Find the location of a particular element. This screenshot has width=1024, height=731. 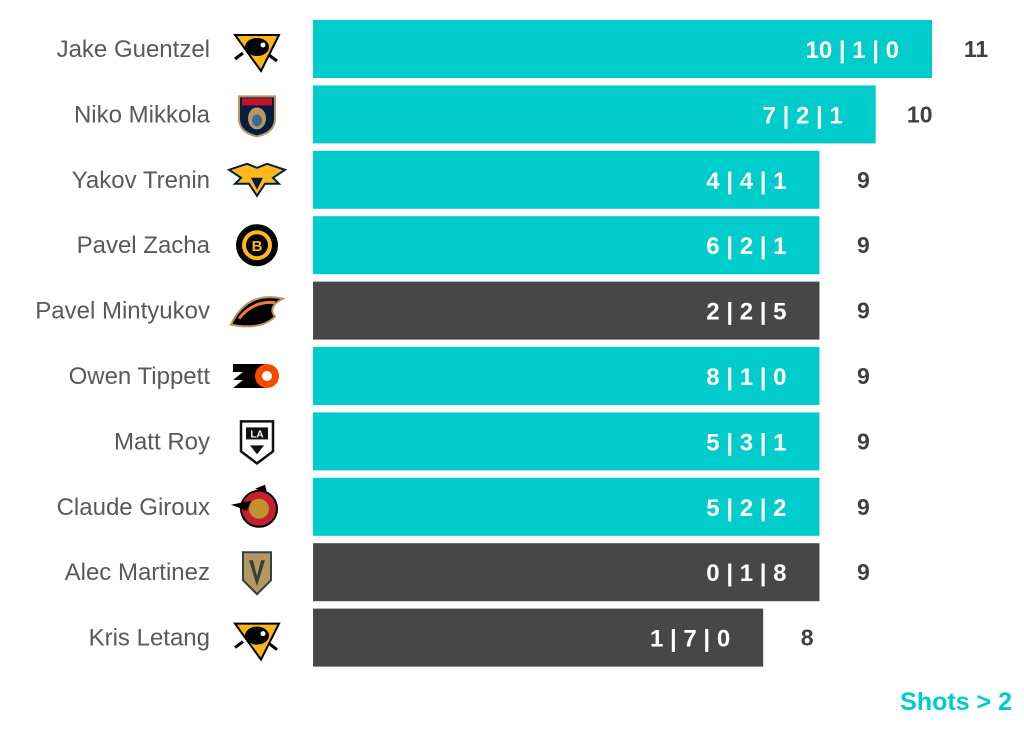

bar-breakdown-label: 5 | 3 | 1 is located at coordinates (746, 442).